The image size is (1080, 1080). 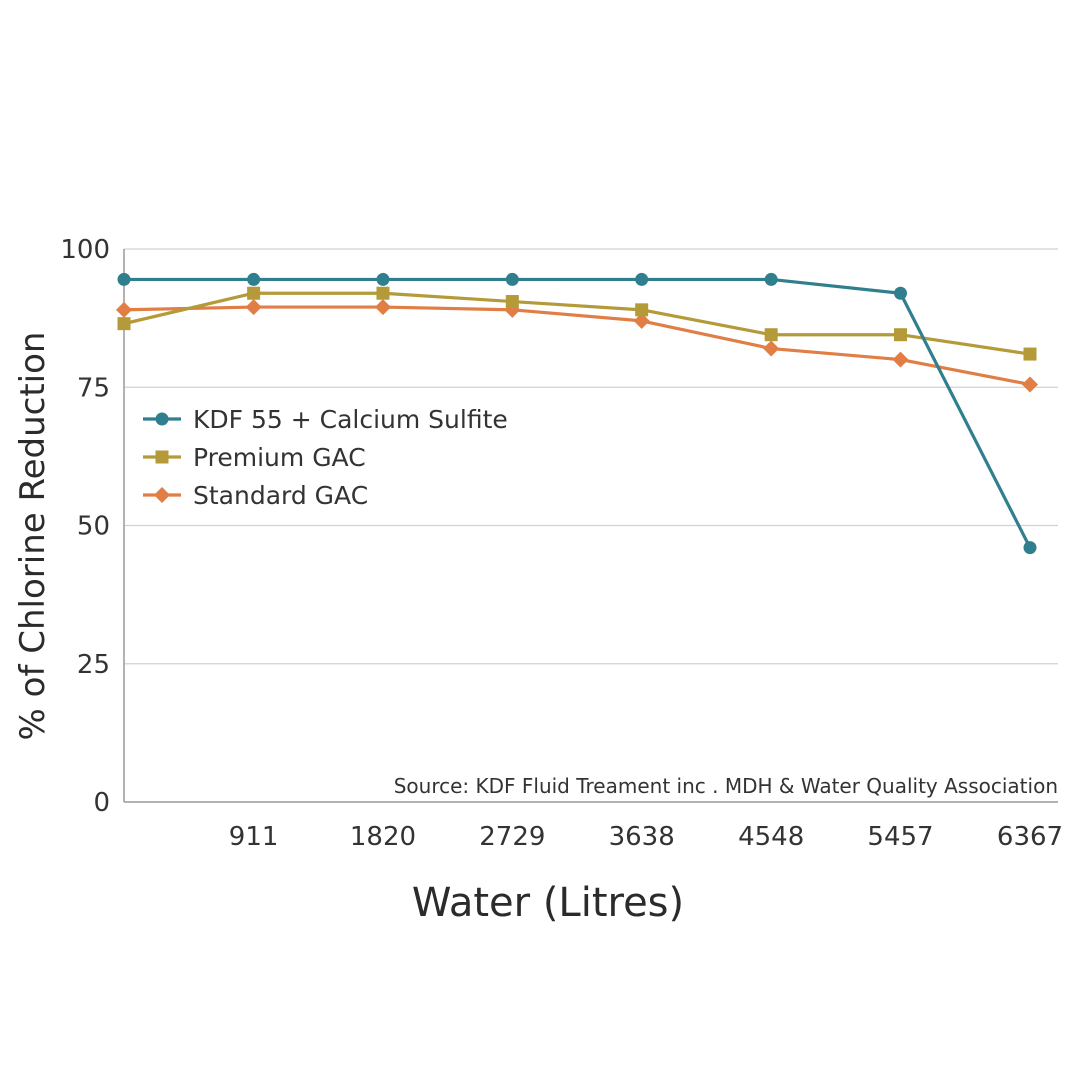 I want to click on x-tick-label: 4548, so click(x=771, y=837).